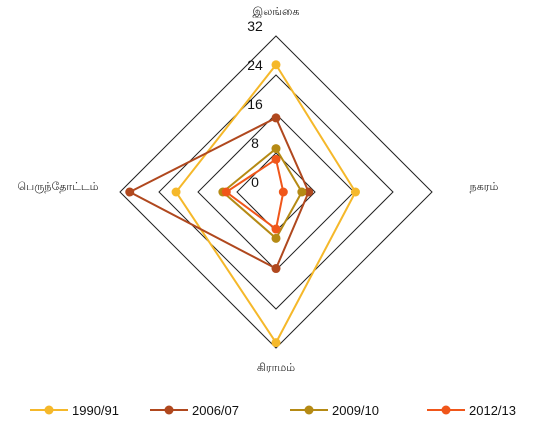 Image resolution: width=536 pixels, height=425 pixels. Describe the element at coordinates (95, 410) in the screenshot. I see `legend-label: 1990/91` at that location.